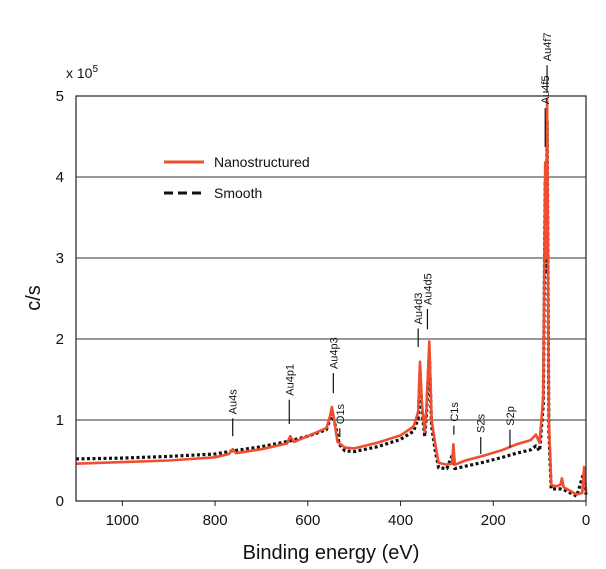 This screenshot has width=606, height=569. What do you see at coordinates (482, 423) in the screenshot?
I see `annotation-label: S2s` at bounding box center [482, 423].